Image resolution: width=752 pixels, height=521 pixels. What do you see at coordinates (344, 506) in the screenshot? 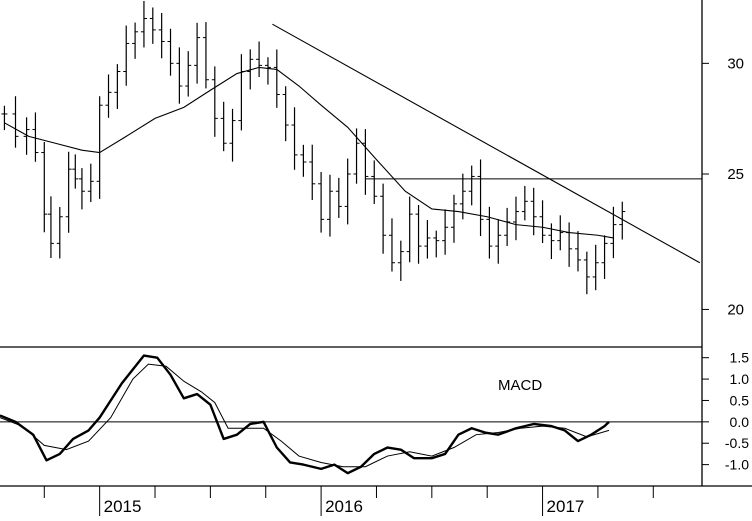
I see `year-label: 2016` at bounding box center [344, 506].